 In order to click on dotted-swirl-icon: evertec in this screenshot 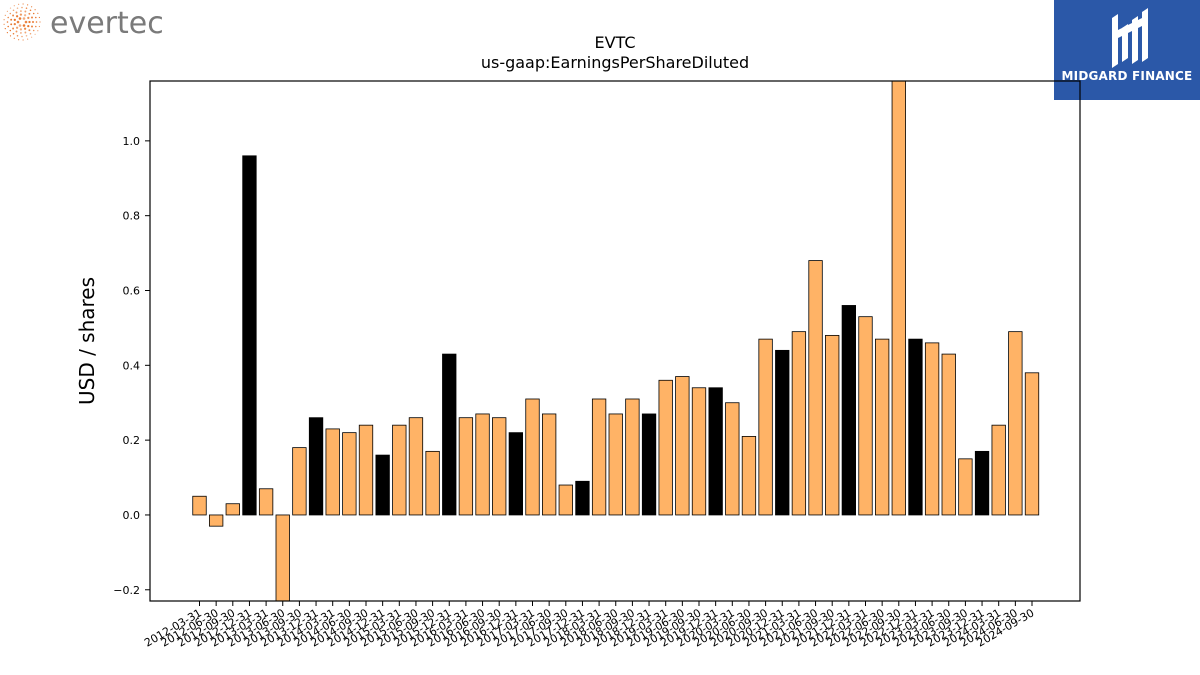, I will do `click(83, 22)`.